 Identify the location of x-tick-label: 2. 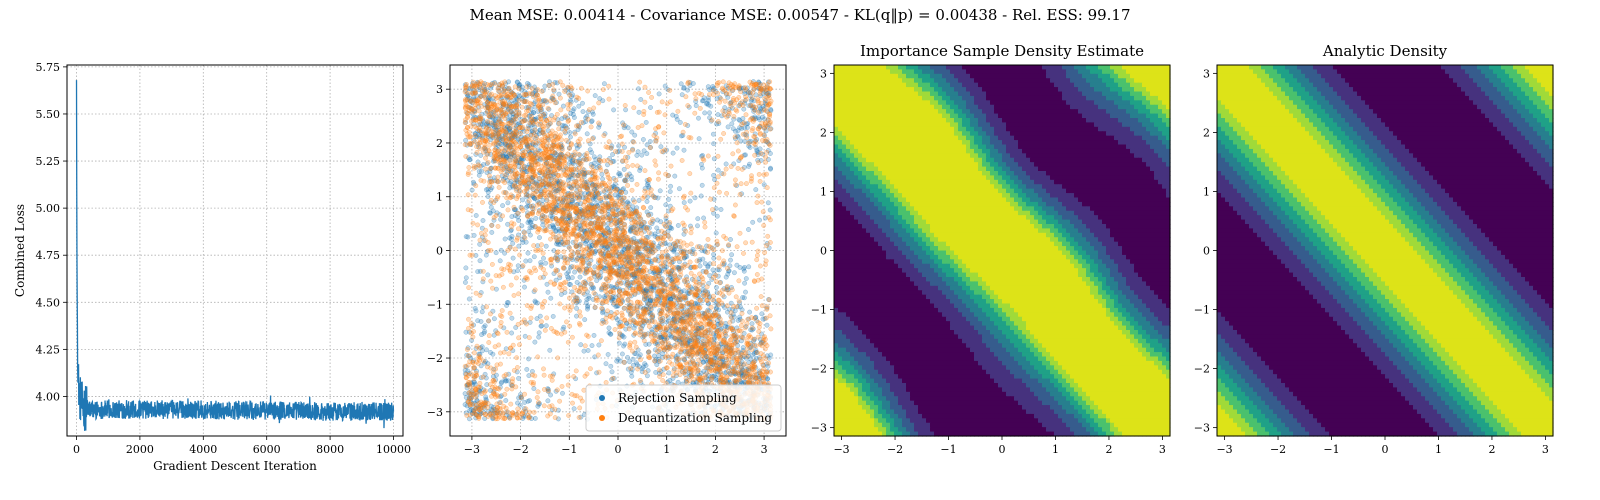
(715, 449).